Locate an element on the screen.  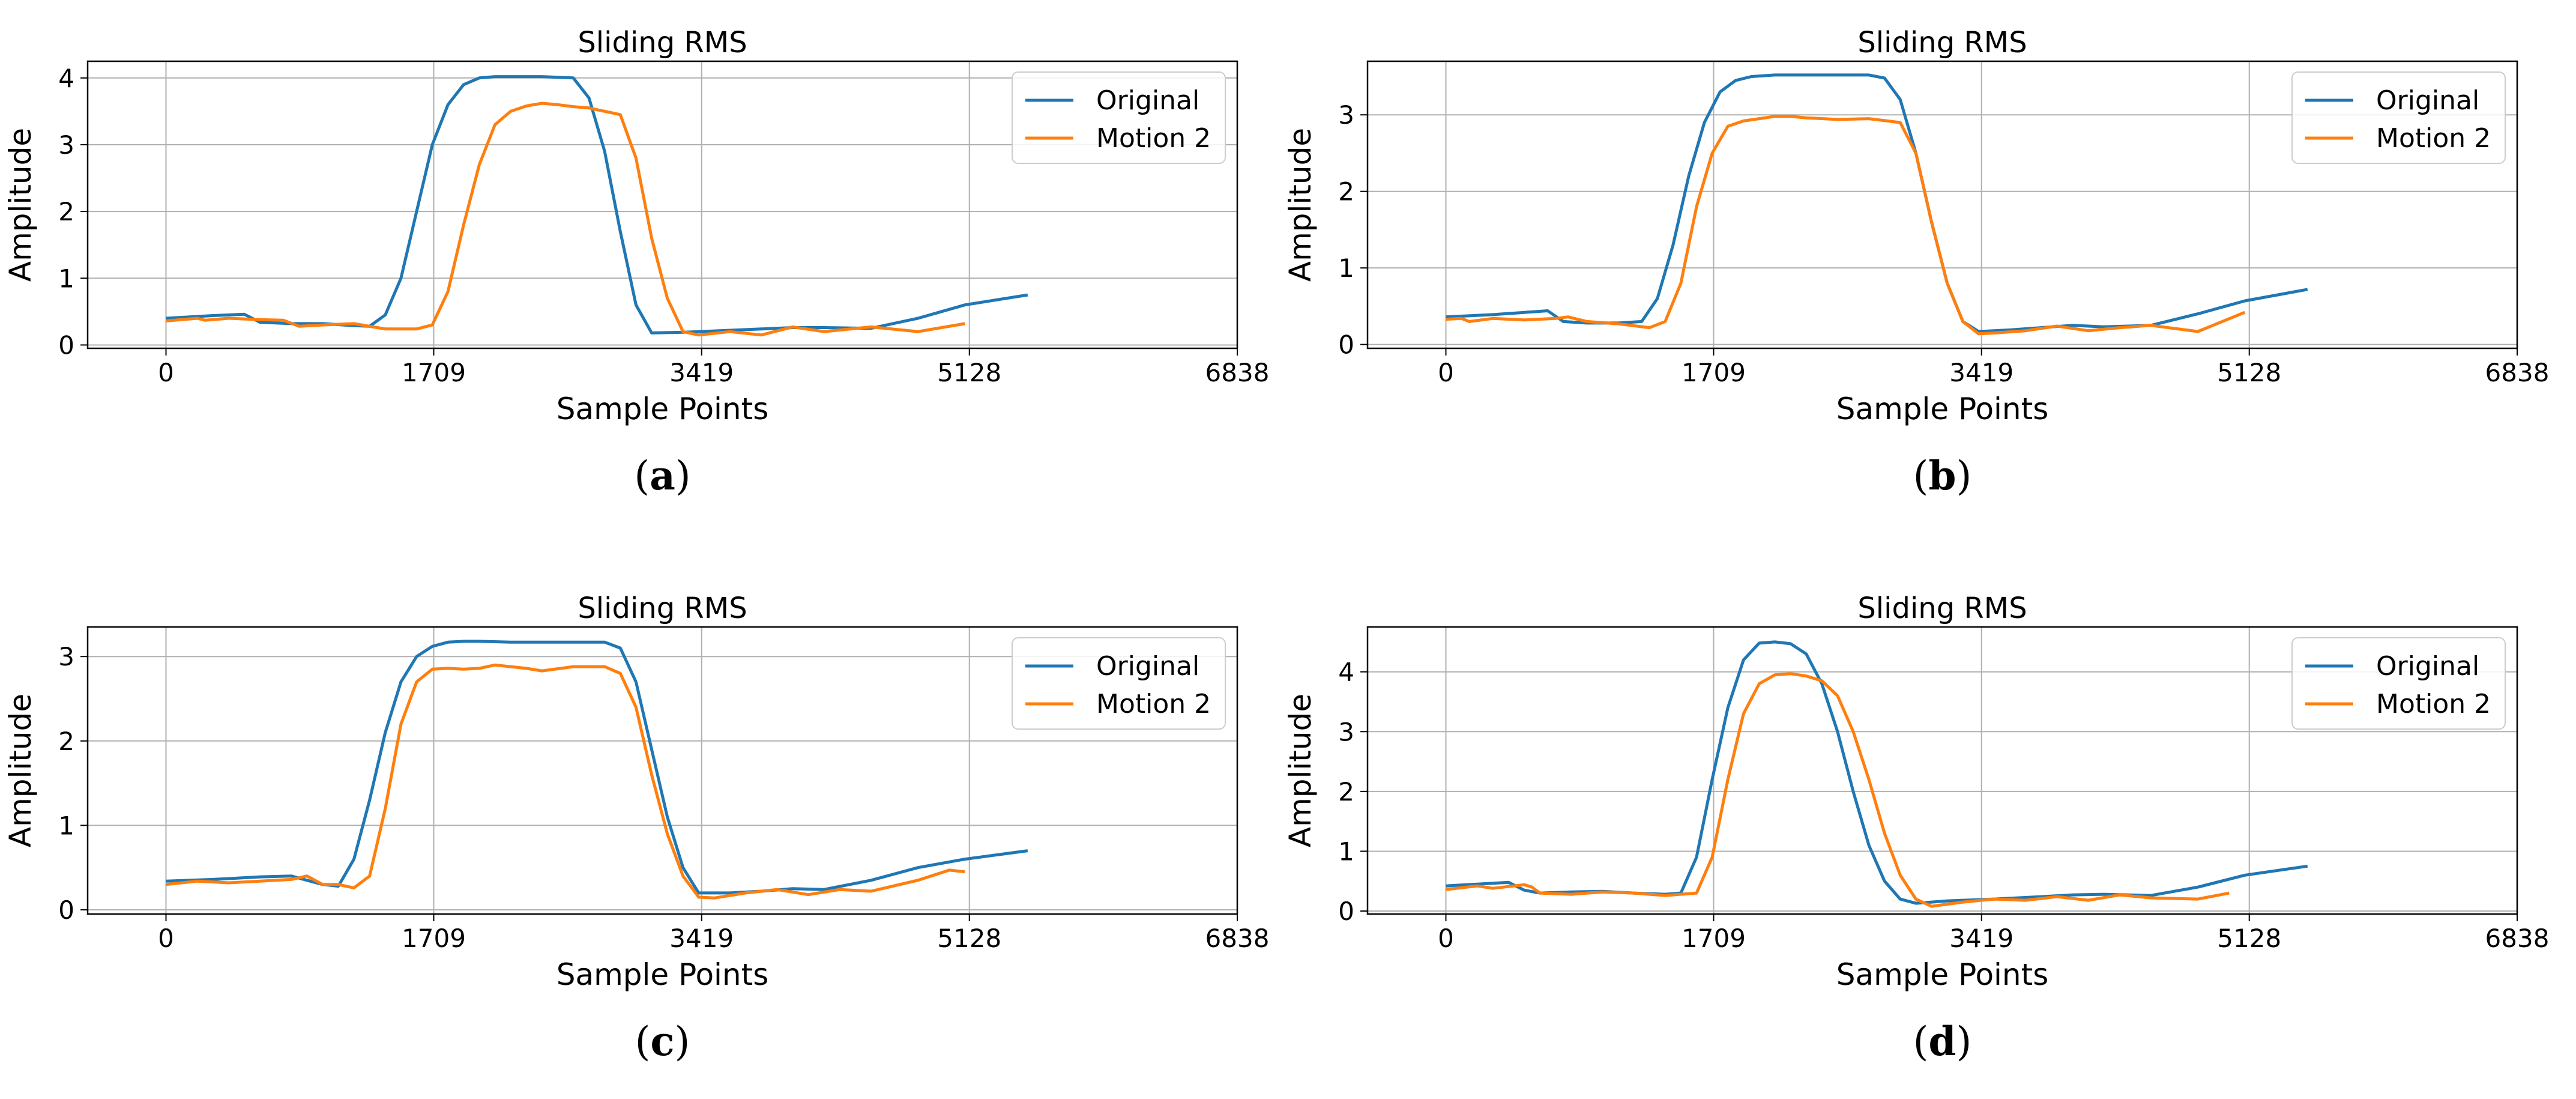
subplot-caption: (d) is located at coordinates (1942, 1042).